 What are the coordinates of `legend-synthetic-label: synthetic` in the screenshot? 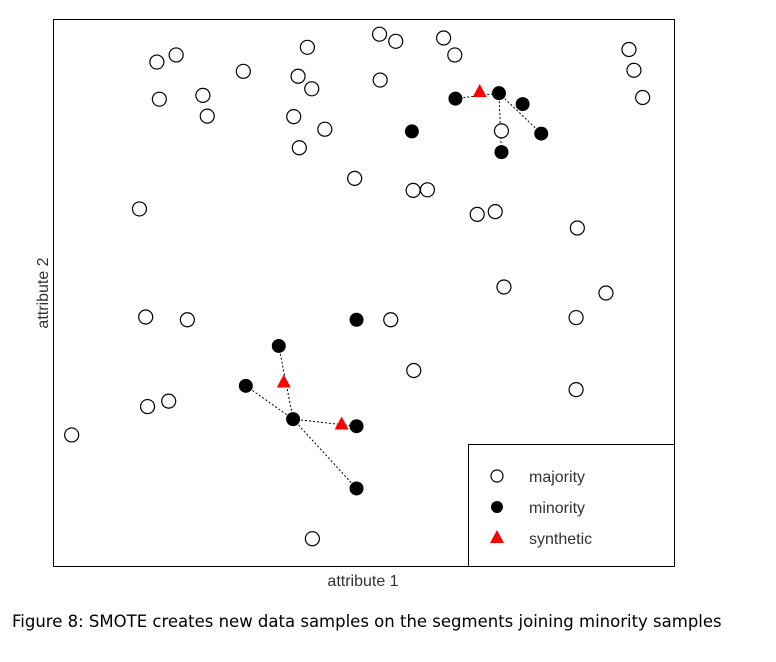 It's located at (560, 539).